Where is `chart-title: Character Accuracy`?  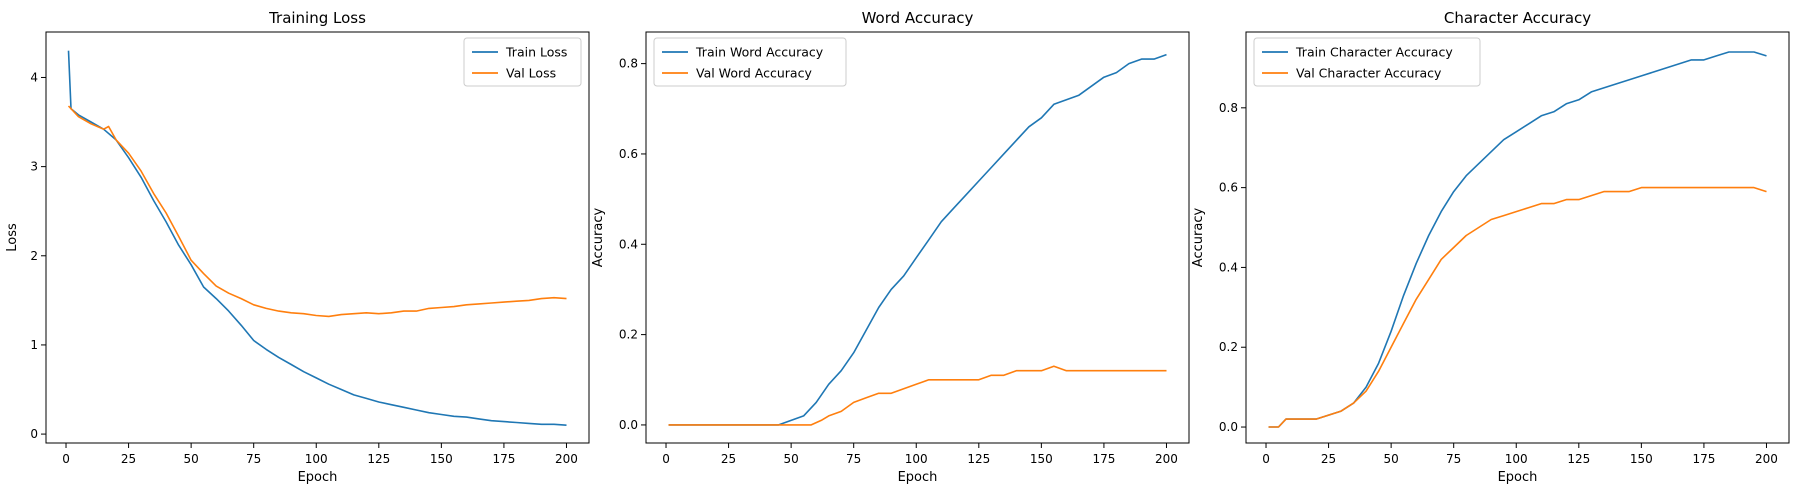 chart-title: Character Accuracy is located at coordinates (1517, 18).